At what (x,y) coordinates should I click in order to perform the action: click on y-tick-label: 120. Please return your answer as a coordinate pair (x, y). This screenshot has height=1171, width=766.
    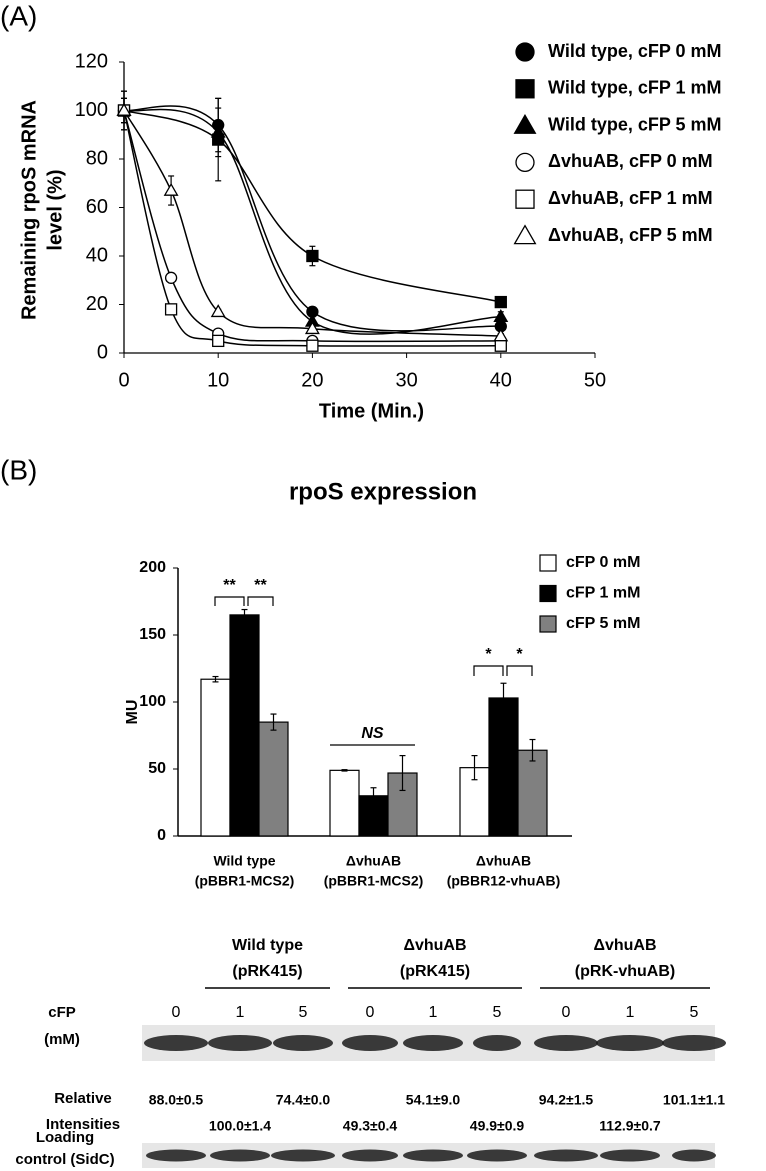
    Looking at the image, I should click on (91, 61).